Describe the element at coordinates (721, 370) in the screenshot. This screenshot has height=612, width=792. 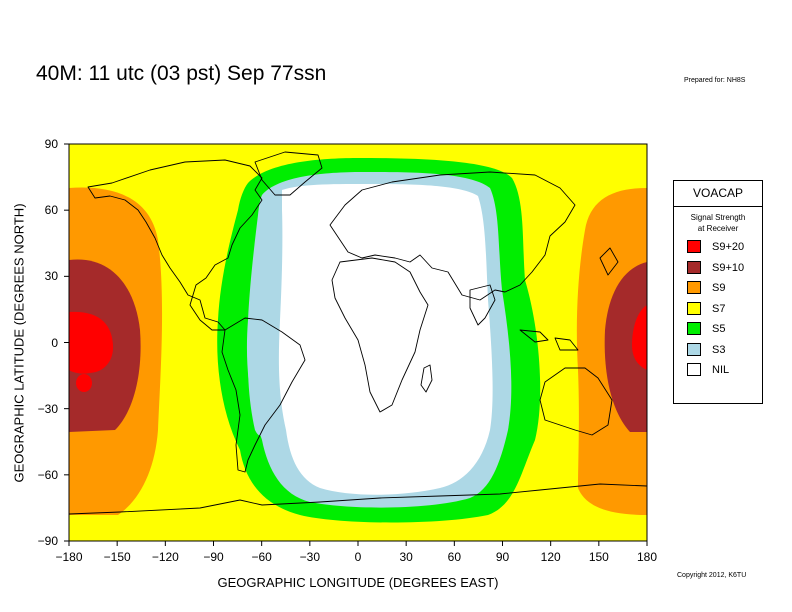
I see `legend-label: NIL` at that location.